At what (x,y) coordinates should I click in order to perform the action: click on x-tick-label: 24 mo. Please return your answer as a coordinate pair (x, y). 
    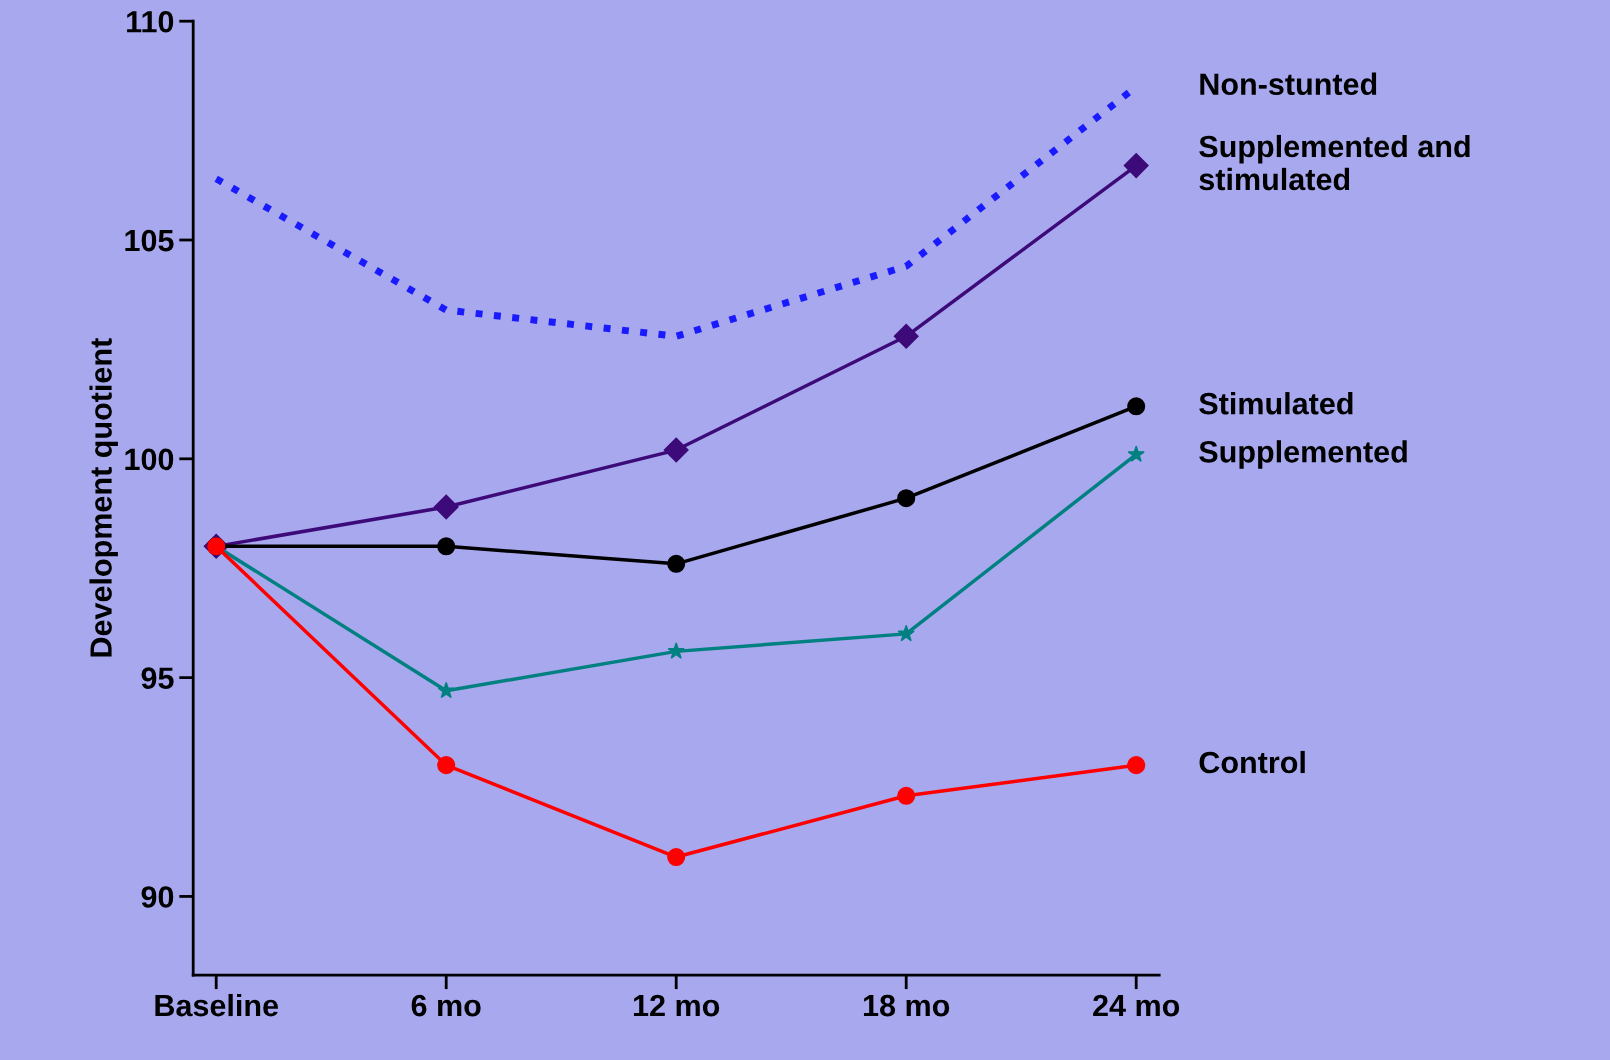
    Looking at the image, I should click on (1136, 1005).